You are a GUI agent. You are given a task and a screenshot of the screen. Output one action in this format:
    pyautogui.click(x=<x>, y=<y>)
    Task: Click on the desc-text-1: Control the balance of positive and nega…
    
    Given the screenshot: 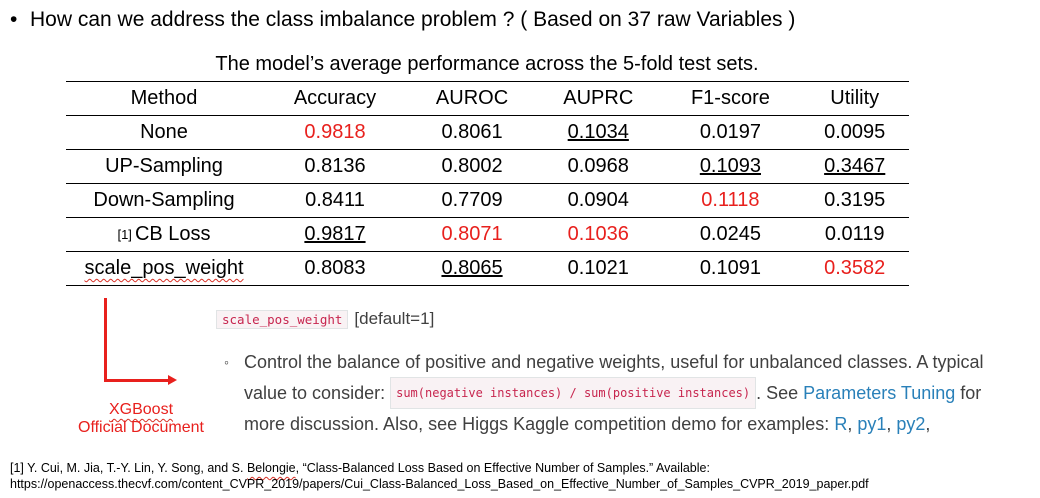 What is the action you would take?
    pyautogui.click(x=614, y=377)
    